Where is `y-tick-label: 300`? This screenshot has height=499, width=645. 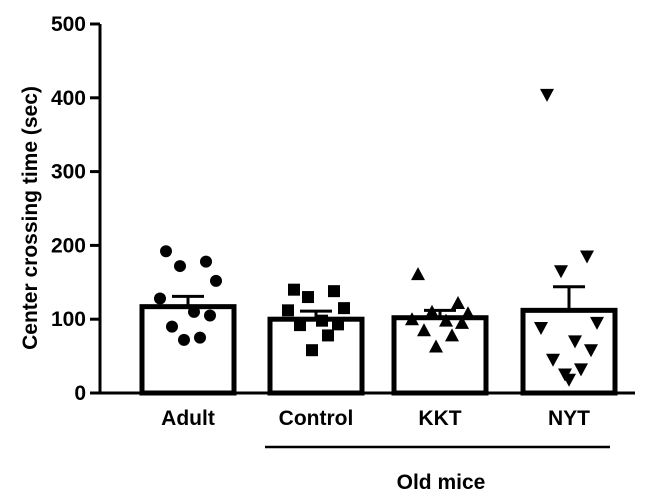
y-tick-label: 300 is located at coordinates (68, 172).